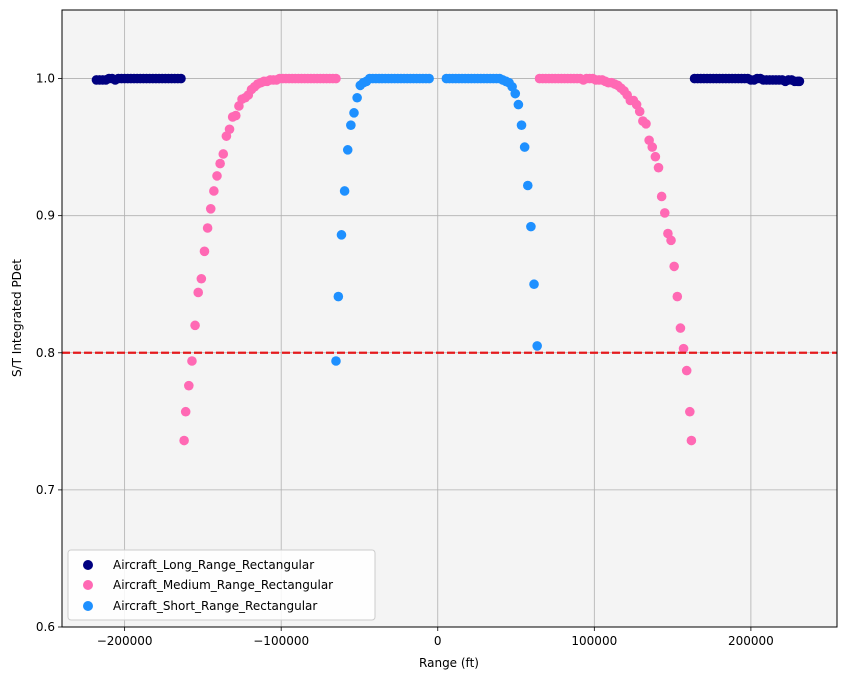 The width and height of the screenshot is (846, 683). What do you see at coordinates (88, 565) in the screenshot?
I see `legend-marker-long` at bounding box center [88, 565].